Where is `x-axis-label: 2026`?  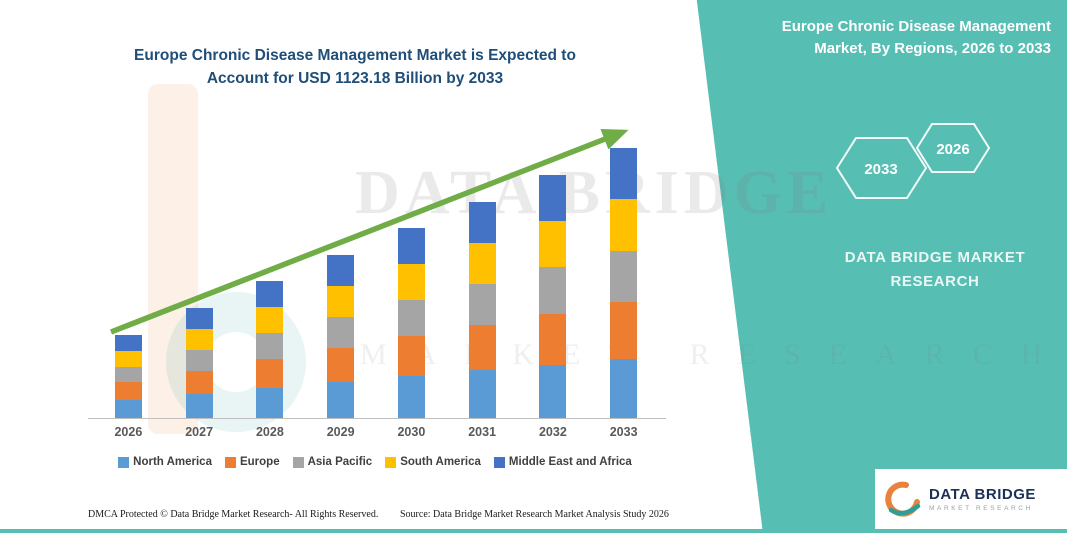 x-axis-label: 2026 is located at coordinates (128, 432).